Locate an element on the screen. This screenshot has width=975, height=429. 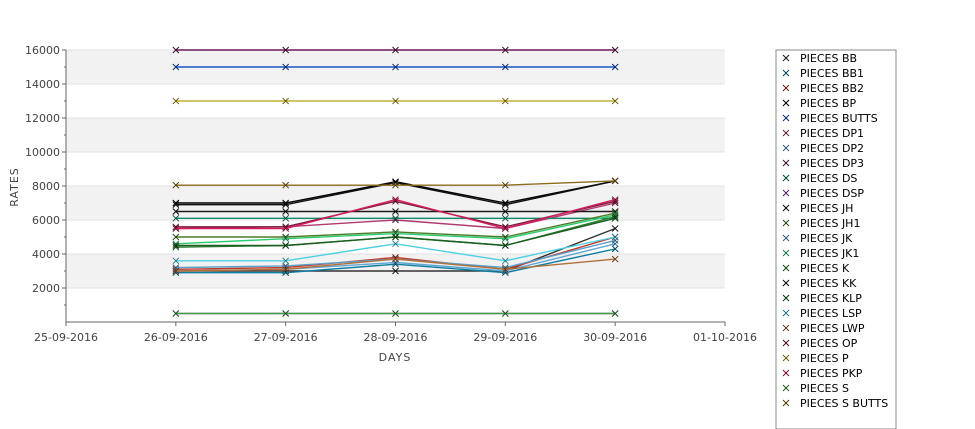
legend-label: PIECES JH is located at coordinates (826, 208).